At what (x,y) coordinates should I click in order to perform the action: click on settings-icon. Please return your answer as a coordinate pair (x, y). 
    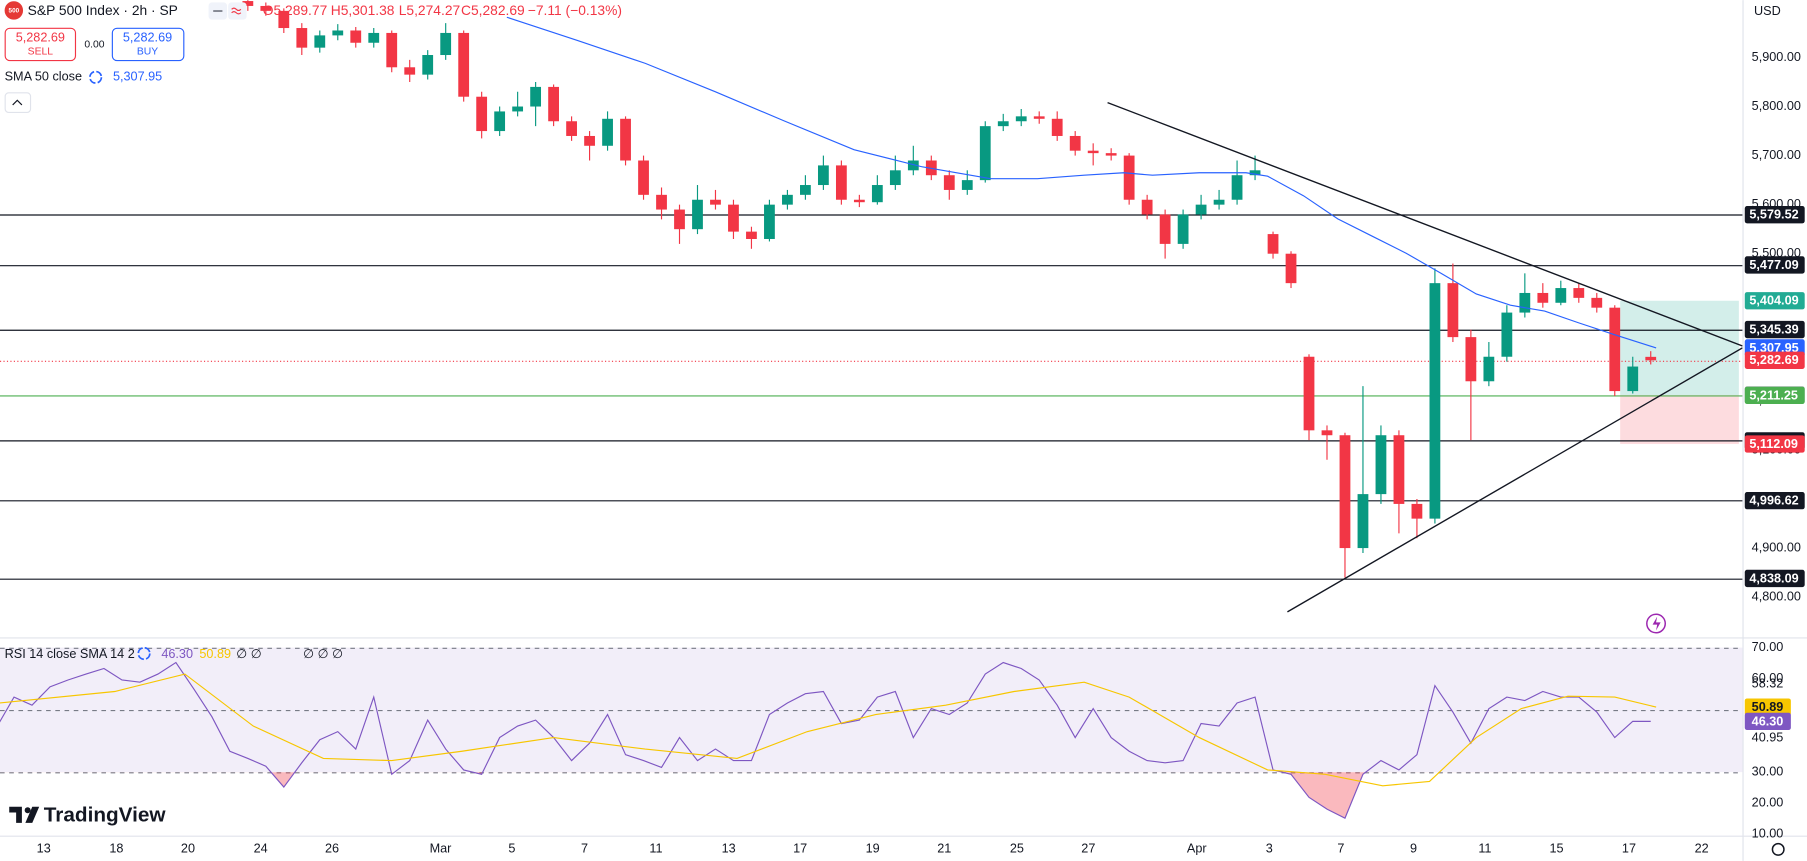
    Looking at the image, I should click on (1778, 849).